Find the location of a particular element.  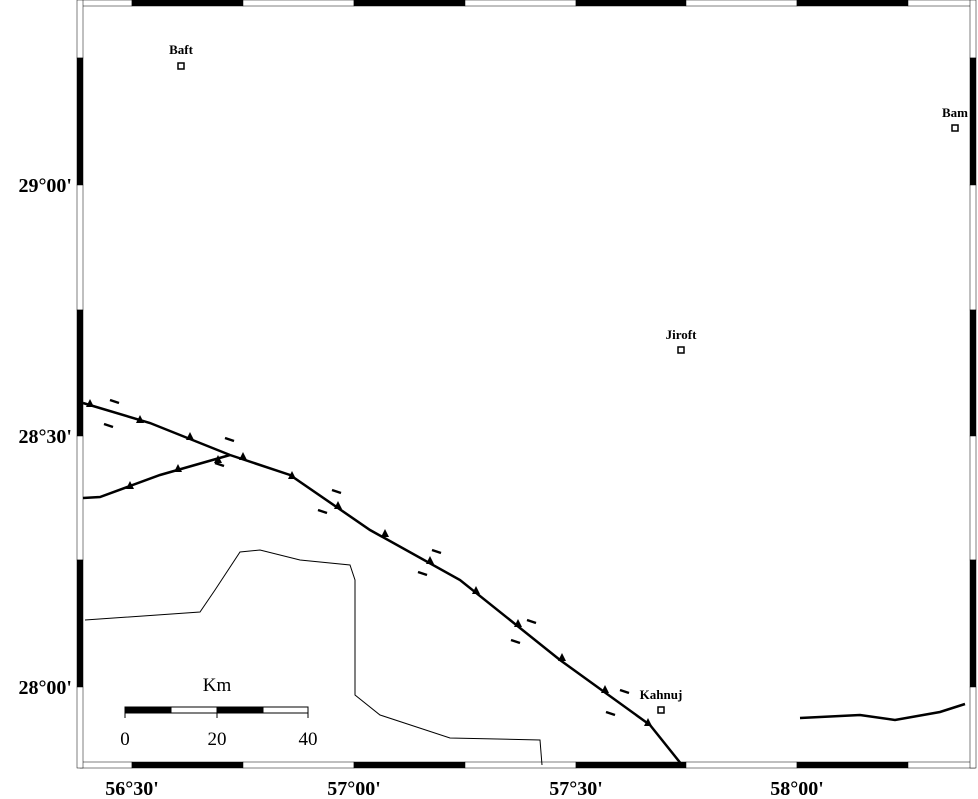

city-label: Baft is located at coordinates (181, 49).